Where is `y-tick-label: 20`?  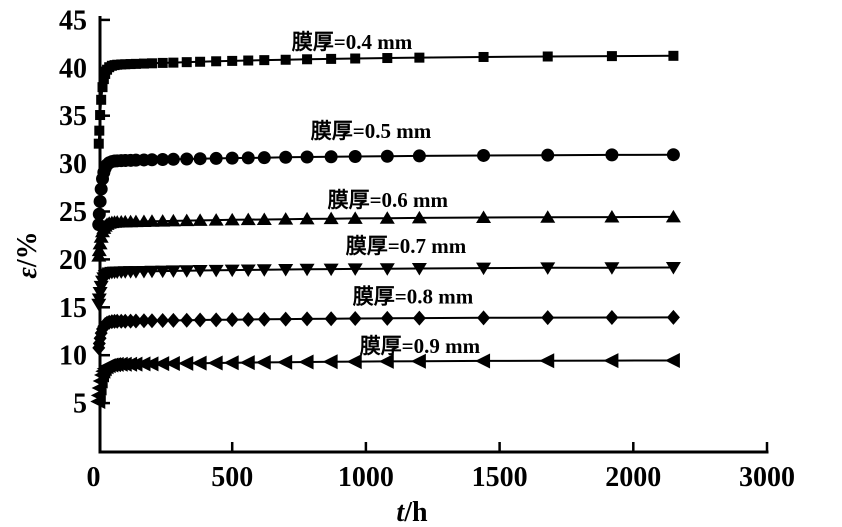 y-tick-label: 20 is located at coordinates (73, 260).